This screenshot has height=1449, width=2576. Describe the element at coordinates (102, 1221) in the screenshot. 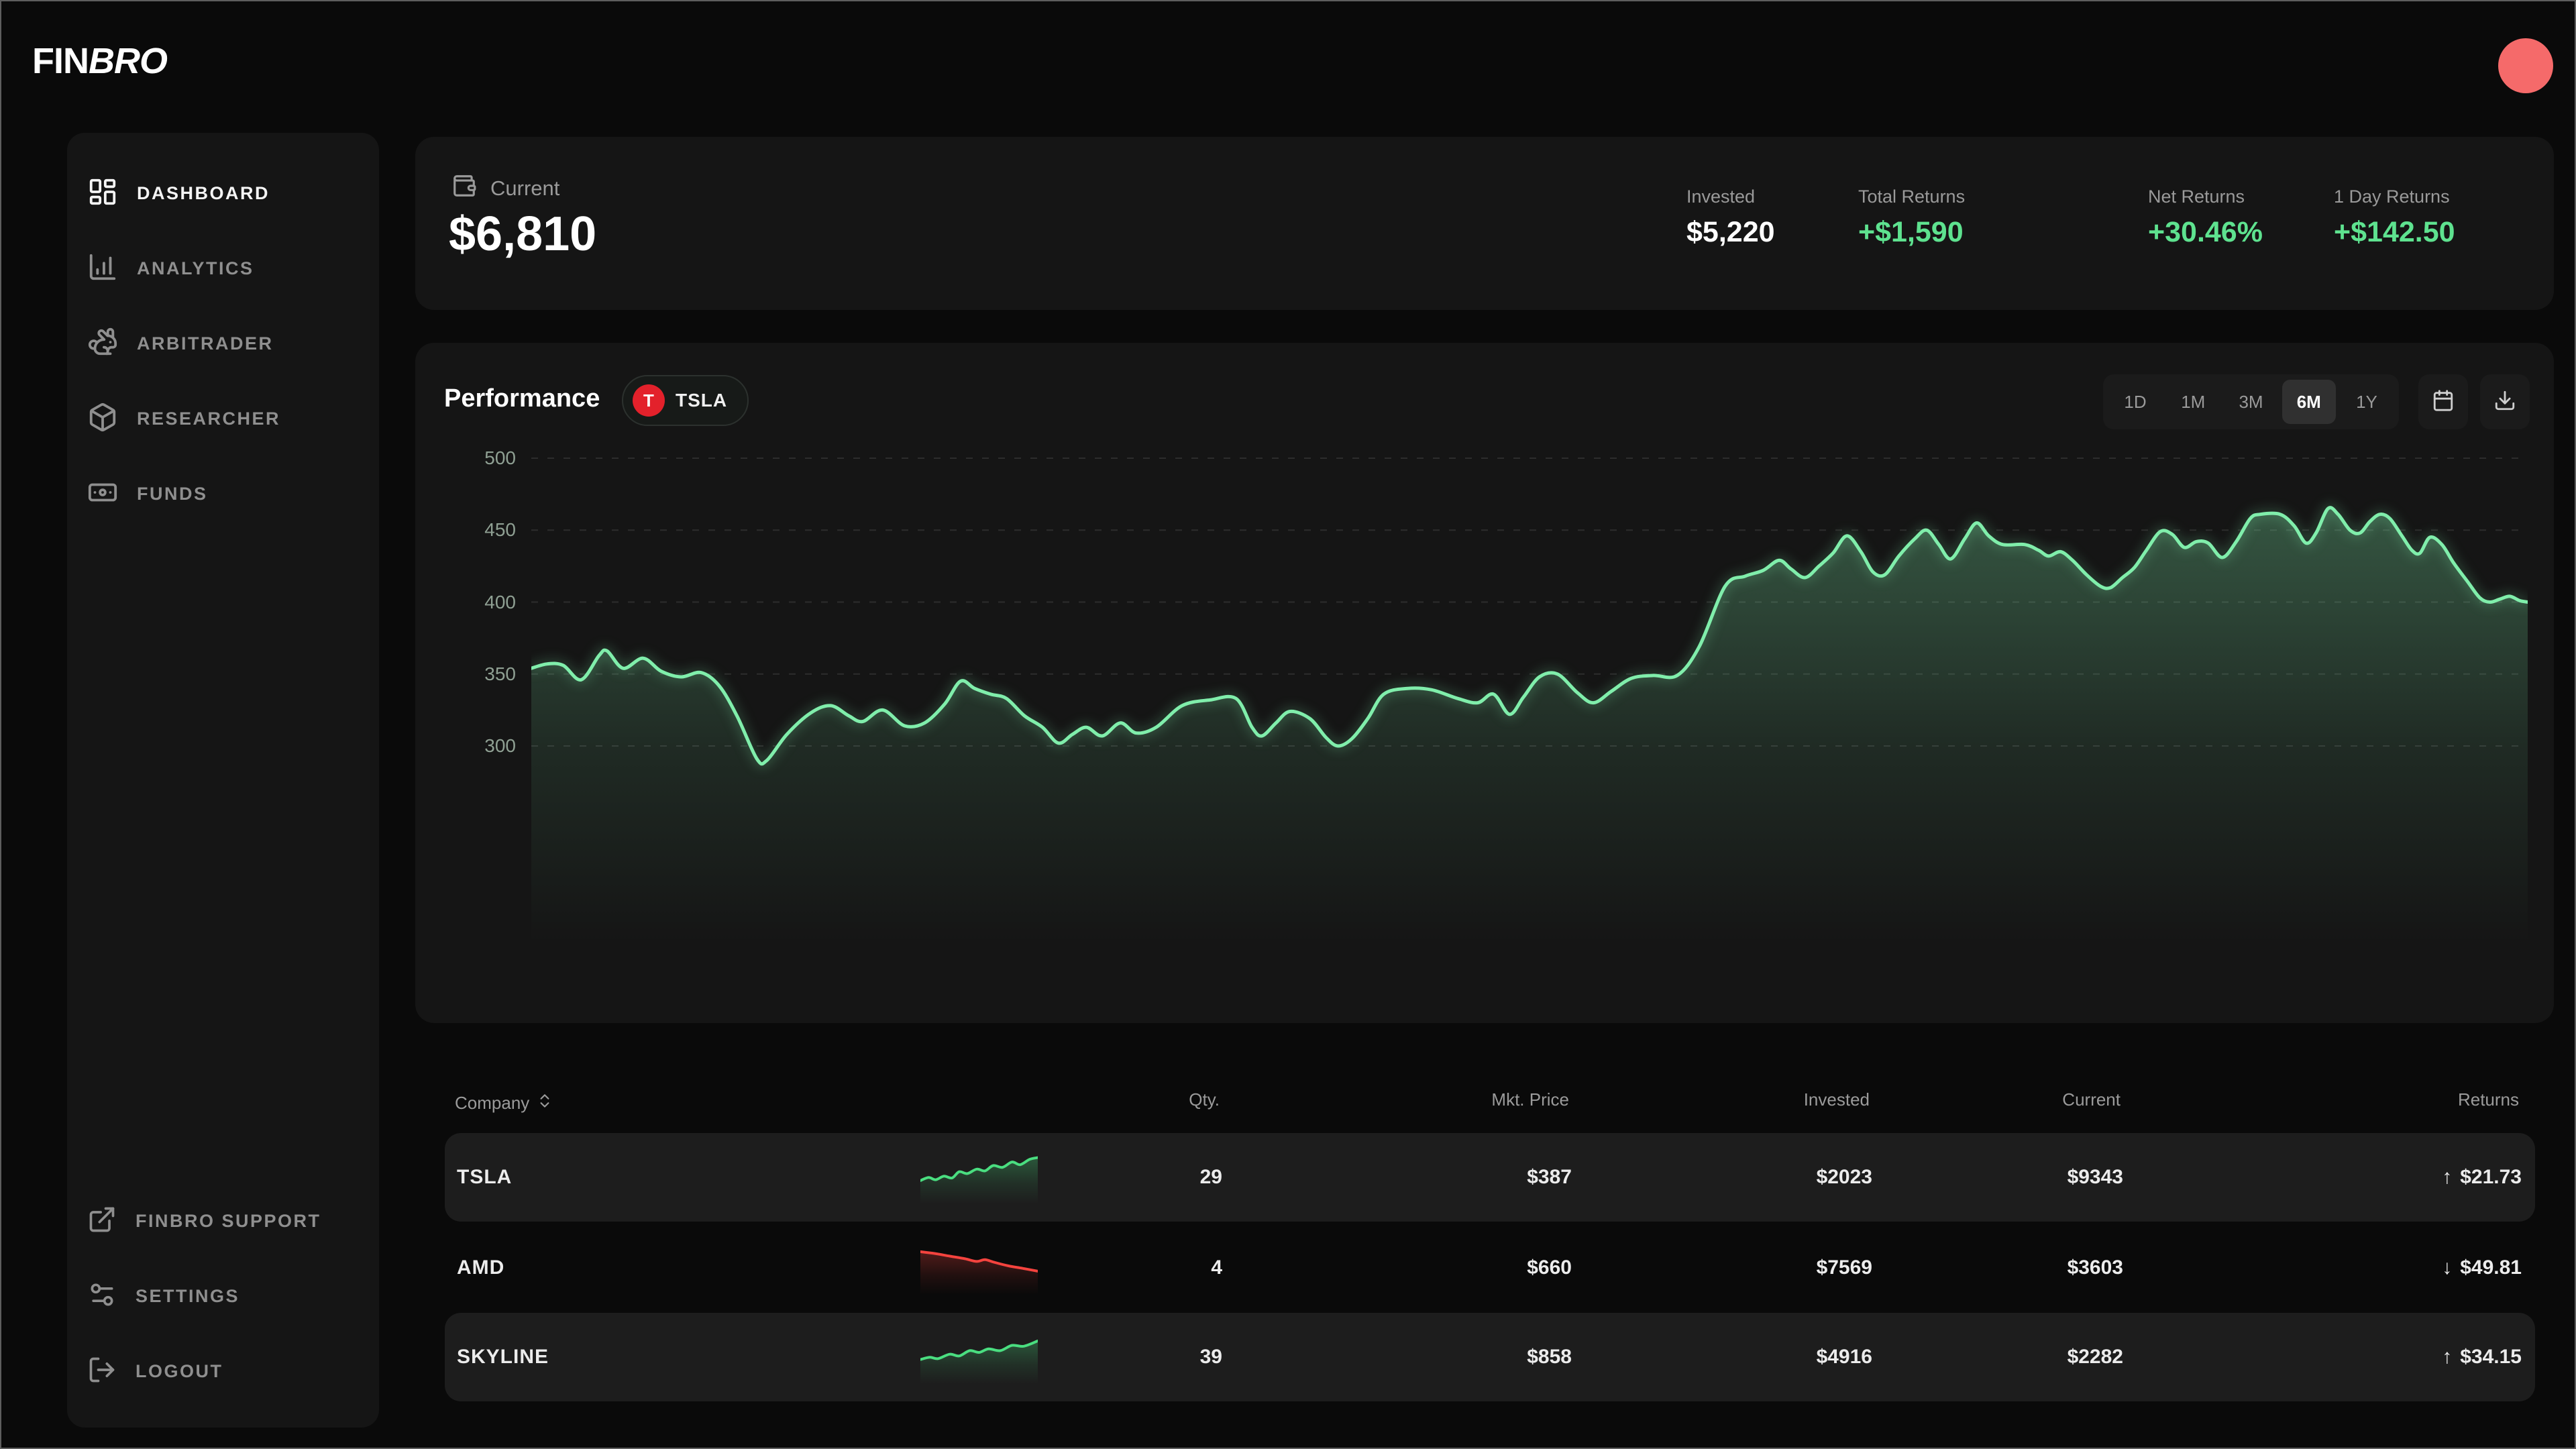

I see `external-link-icon` at that location.